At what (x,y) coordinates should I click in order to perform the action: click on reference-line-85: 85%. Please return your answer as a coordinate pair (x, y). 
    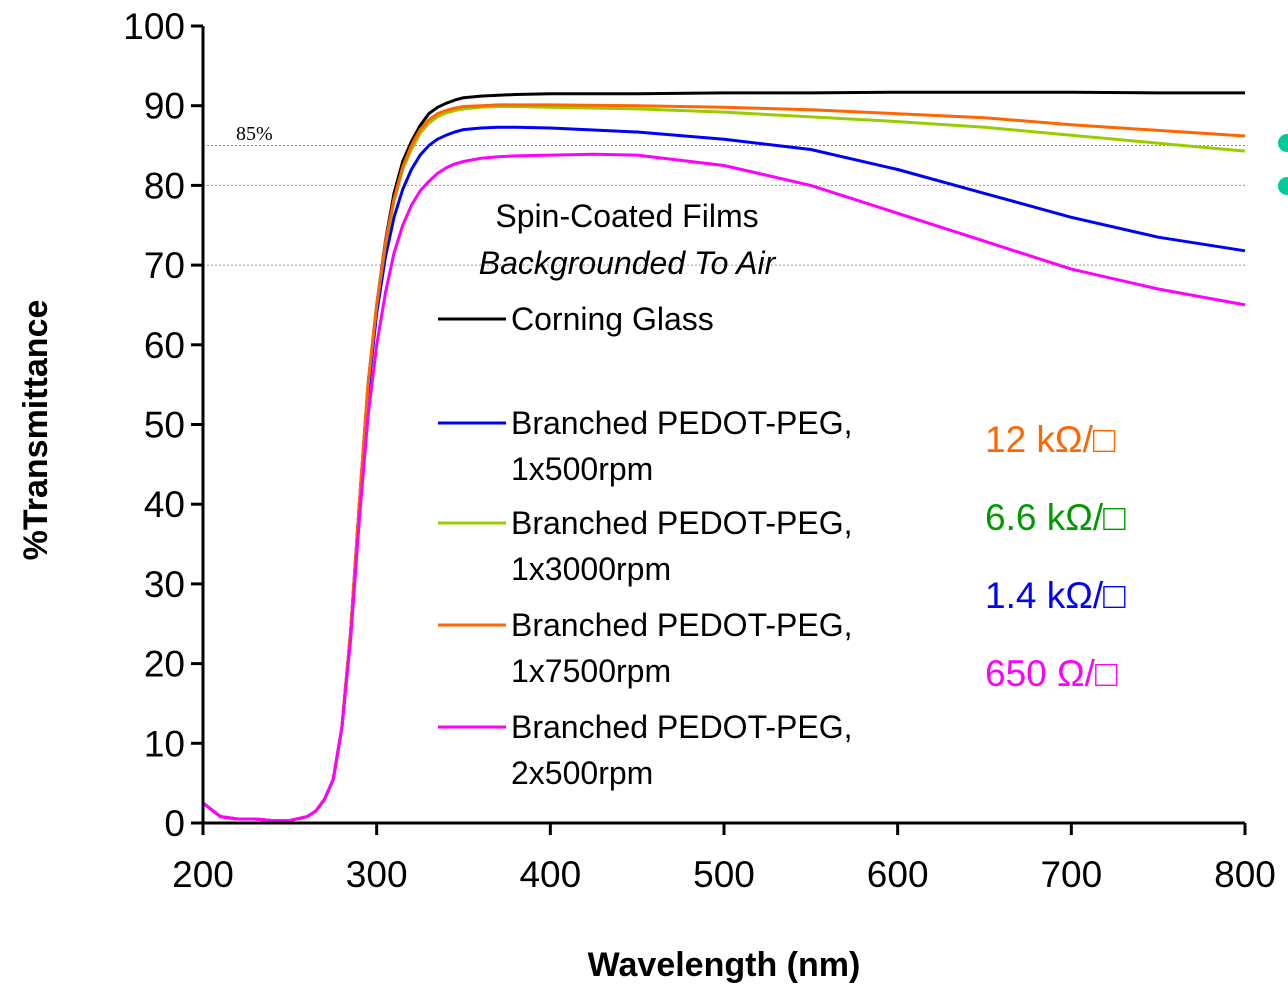
    Looking at the image, I should click on (724, 135).